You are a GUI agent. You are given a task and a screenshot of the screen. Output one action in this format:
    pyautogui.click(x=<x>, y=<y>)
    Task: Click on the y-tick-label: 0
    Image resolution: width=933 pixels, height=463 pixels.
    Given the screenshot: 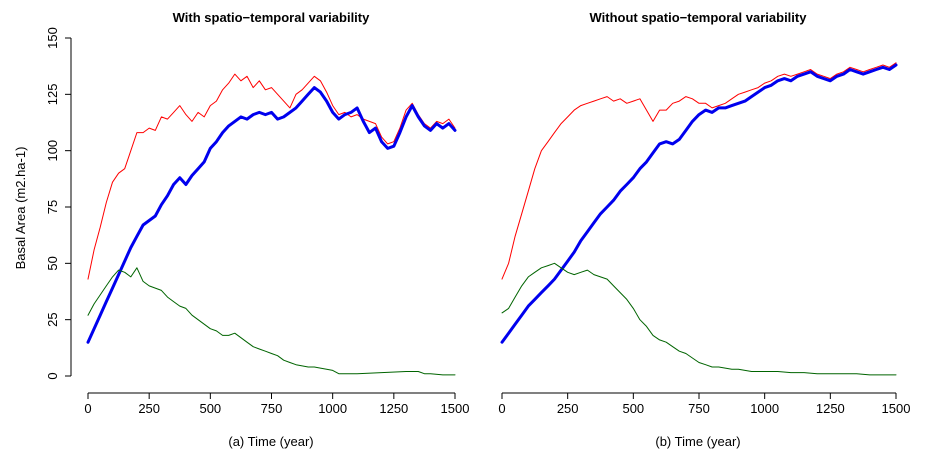 What is the action you would take?
    pyautogui.click(x=52, y=375)
    